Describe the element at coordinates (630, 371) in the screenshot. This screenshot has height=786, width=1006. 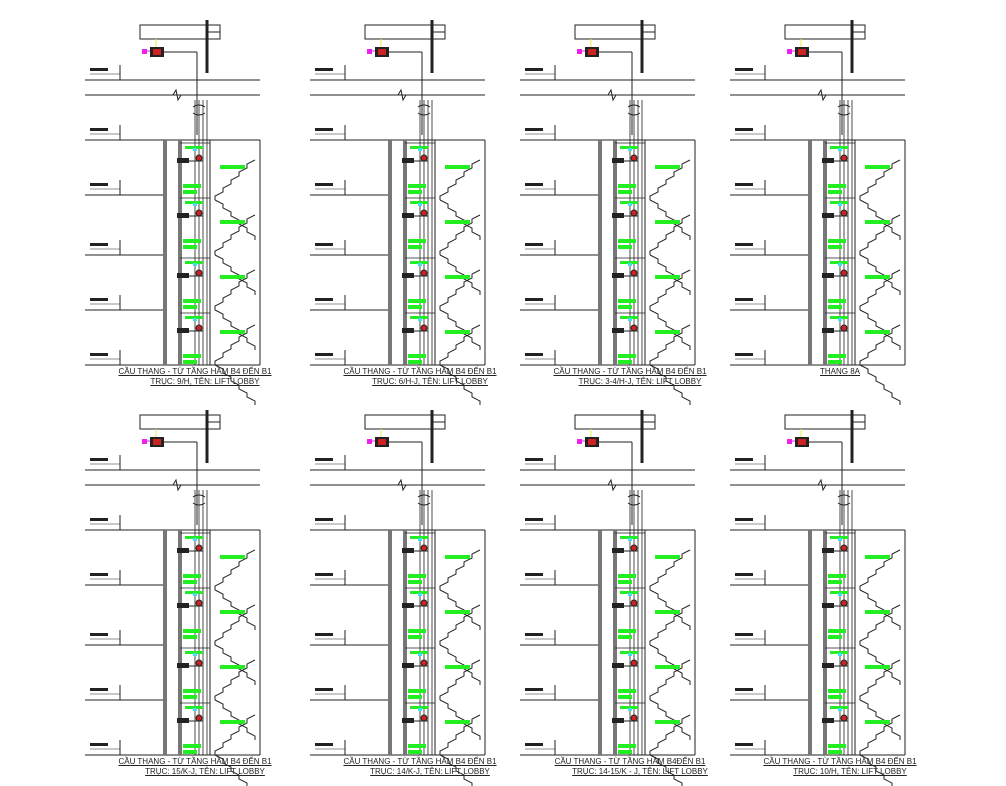
I see `panel-title: CẦU THANG - TỪ TẦNG HẦM B4 ĐẾN B1` at that location.